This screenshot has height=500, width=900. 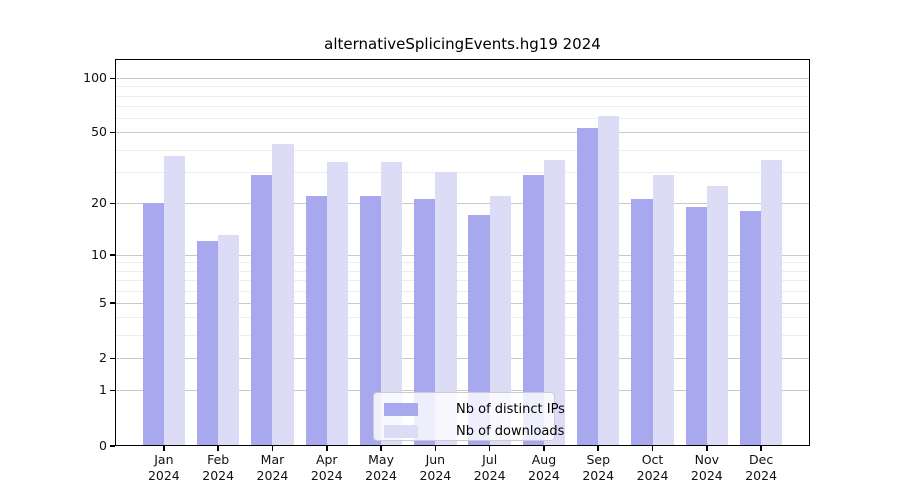 I want to click on month-label: Oct, so click(x=652, y=459).